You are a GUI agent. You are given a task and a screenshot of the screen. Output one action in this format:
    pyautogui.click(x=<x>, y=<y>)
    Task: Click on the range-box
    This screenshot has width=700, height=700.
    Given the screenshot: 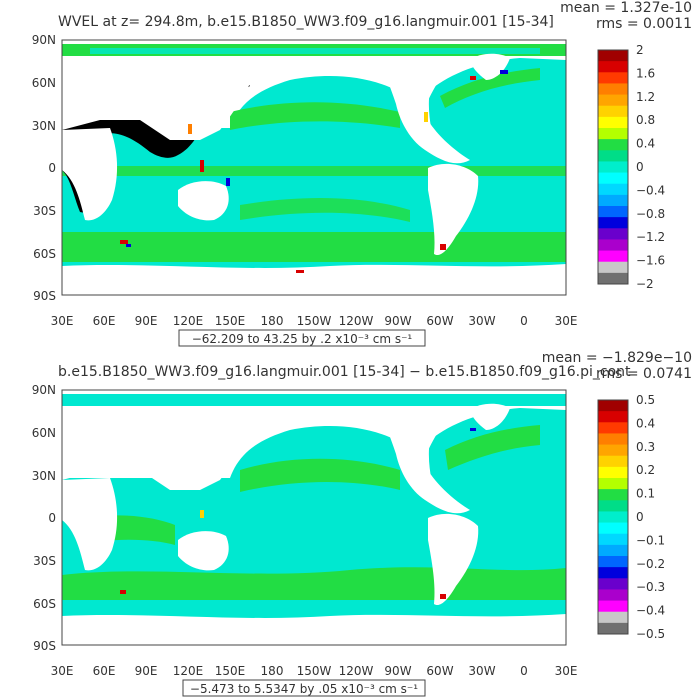 What is the action you would take?
    pyautogui.click(x=304, y=688)
    